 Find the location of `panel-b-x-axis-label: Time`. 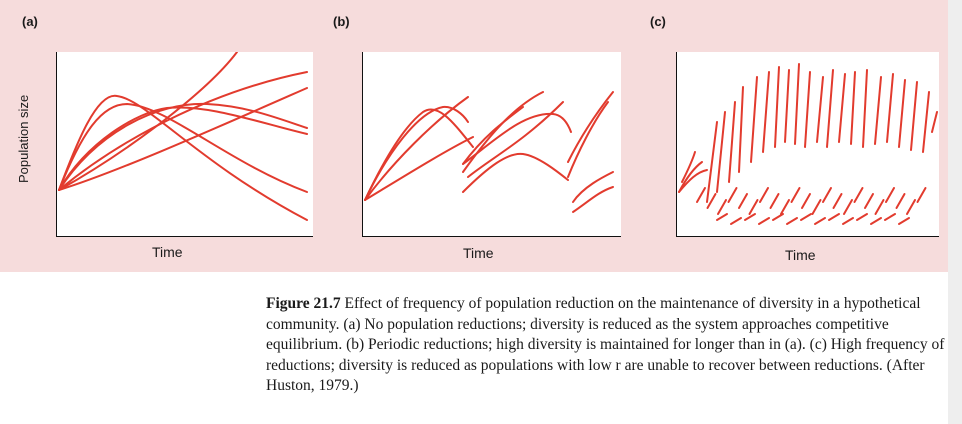

panel-b-x-axis-label: Time is located at coordinates (478, 253).